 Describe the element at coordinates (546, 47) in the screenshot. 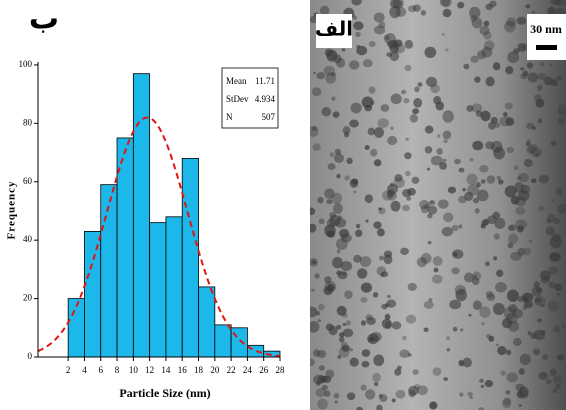

I see `scale-bar` at that location.